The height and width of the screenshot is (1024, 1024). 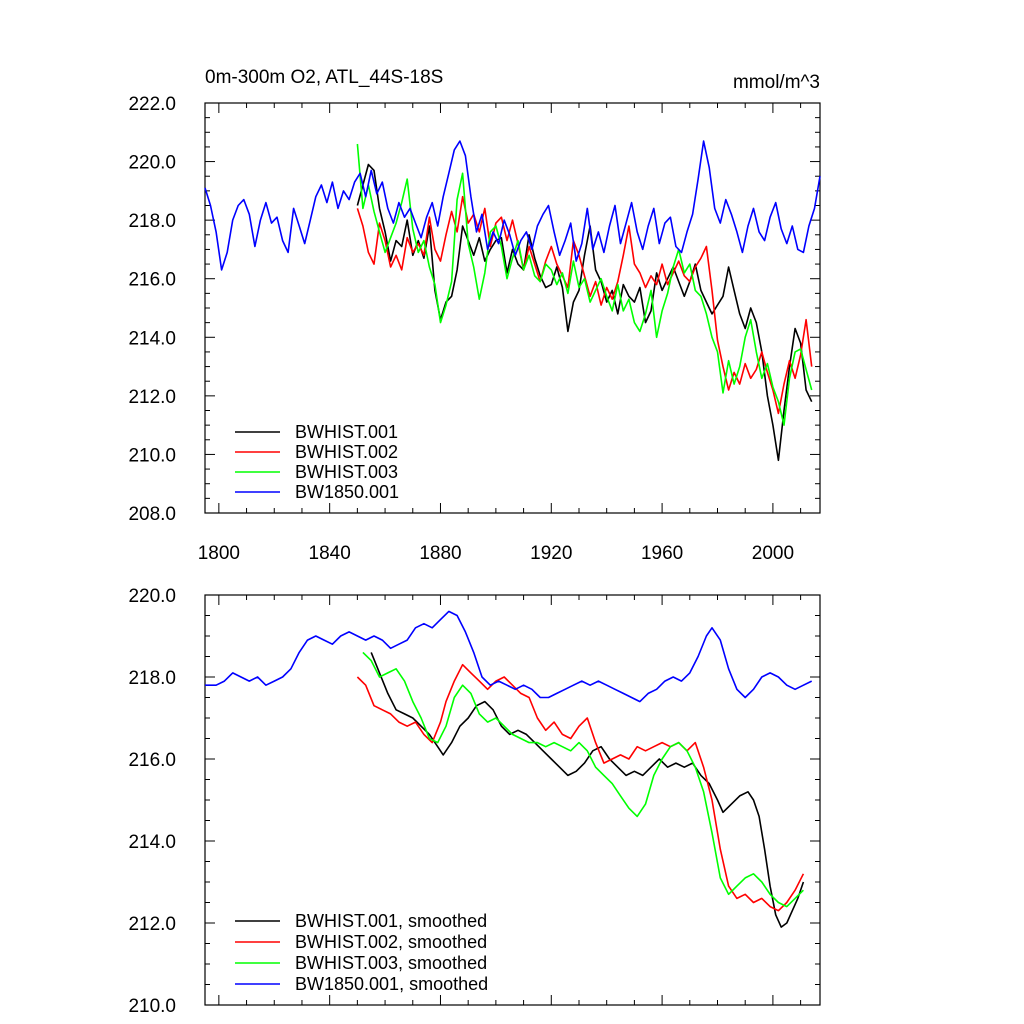 I want to click on top-ytick-label: 212.0, so click(x=152, y=397).